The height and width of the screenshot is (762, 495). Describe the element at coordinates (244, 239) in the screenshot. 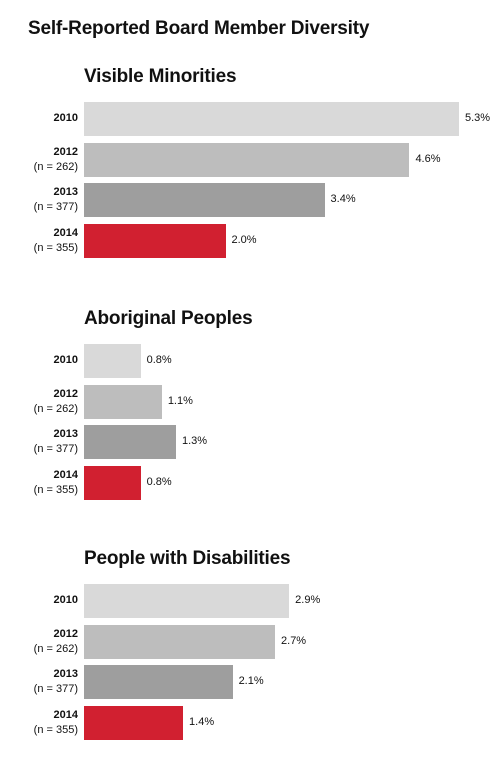

I see `data-label: 2.0%` at that location.